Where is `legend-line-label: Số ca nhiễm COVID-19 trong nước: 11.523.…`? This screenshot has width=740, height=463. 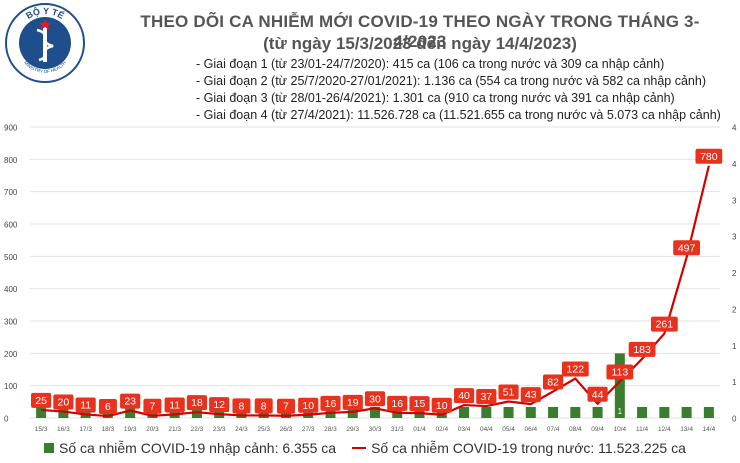 legend-line-label: Số ca nhiễm COVID-19 trong nước: 11.523.… is located at coordinates (528, 448).